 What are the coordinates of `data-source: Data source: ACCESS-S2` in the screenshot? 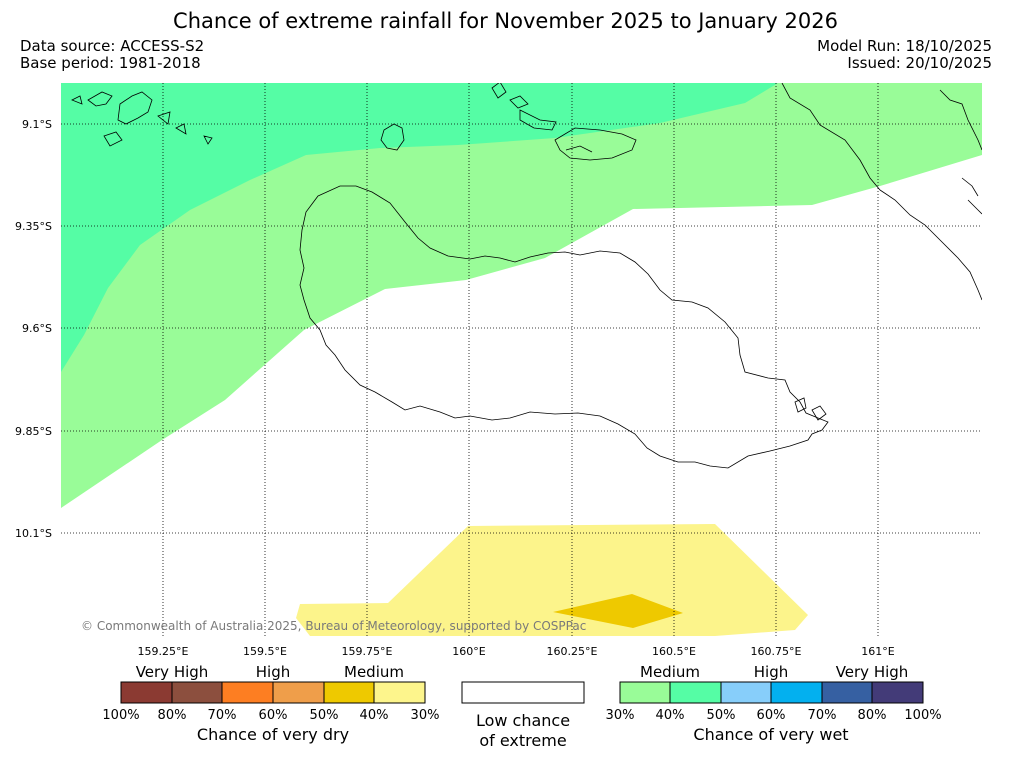 It's located at (112, 46).